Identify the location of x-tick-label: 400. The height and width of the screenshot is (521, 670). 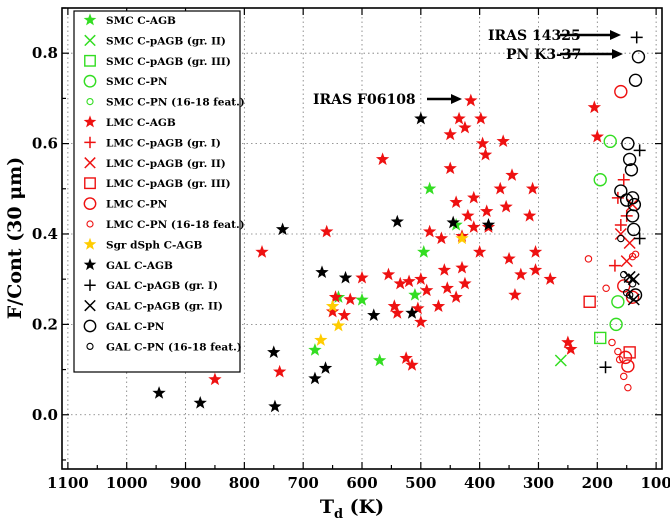
(479, 483).